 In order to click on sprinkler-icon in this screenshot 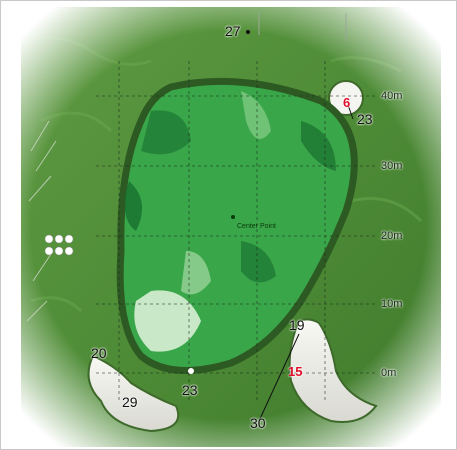, I will do `click(59, 245)`.